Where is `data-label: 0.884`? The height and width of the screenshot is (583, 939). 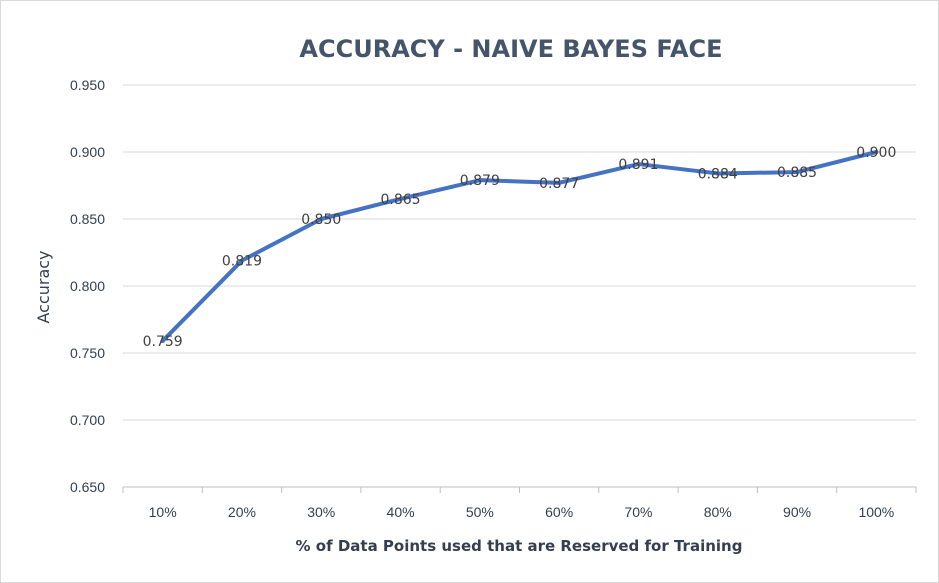 data-label: 0.884 is located at coordinates (718, 174).